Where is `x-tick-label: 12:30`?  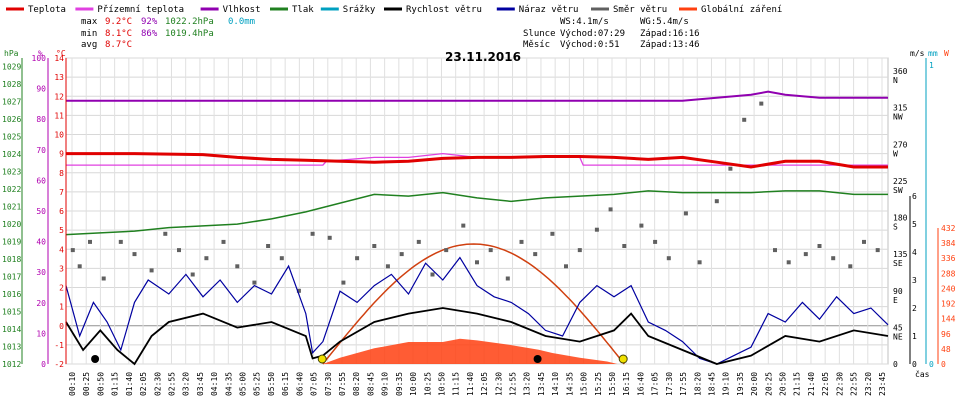
x-tick-label: 12:30 is located at coordinates (498, 384).